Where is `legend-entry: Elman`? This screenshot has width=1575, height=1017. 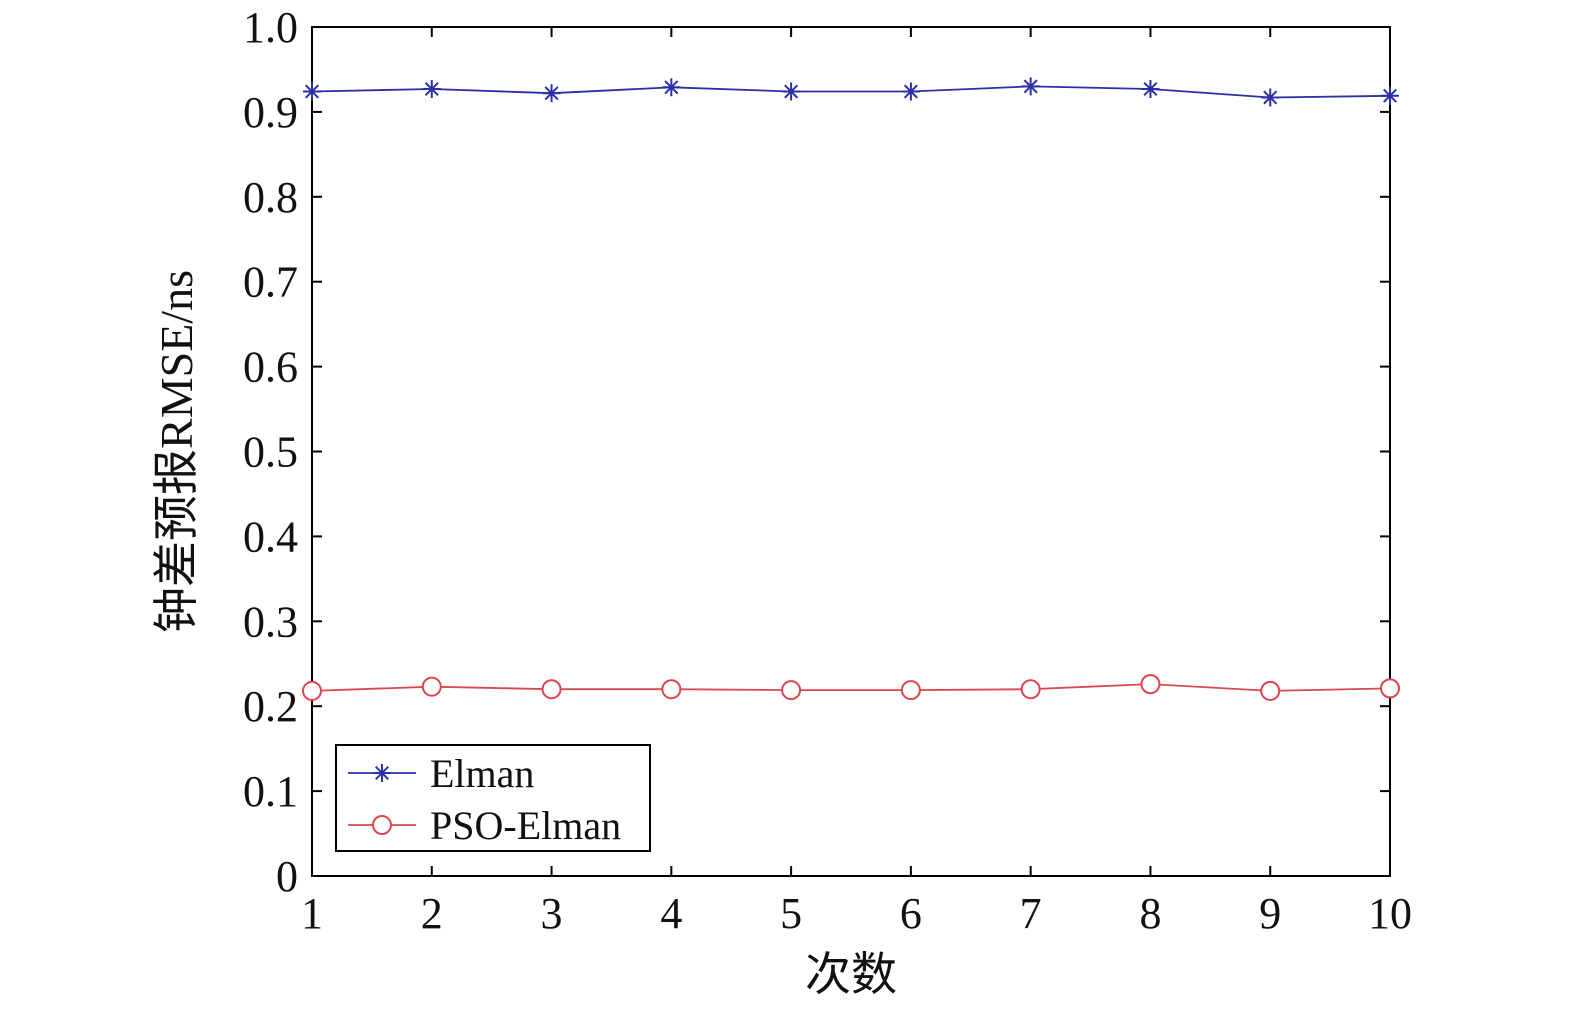 legend-entry: Elman is located at coordinates (441, 773).